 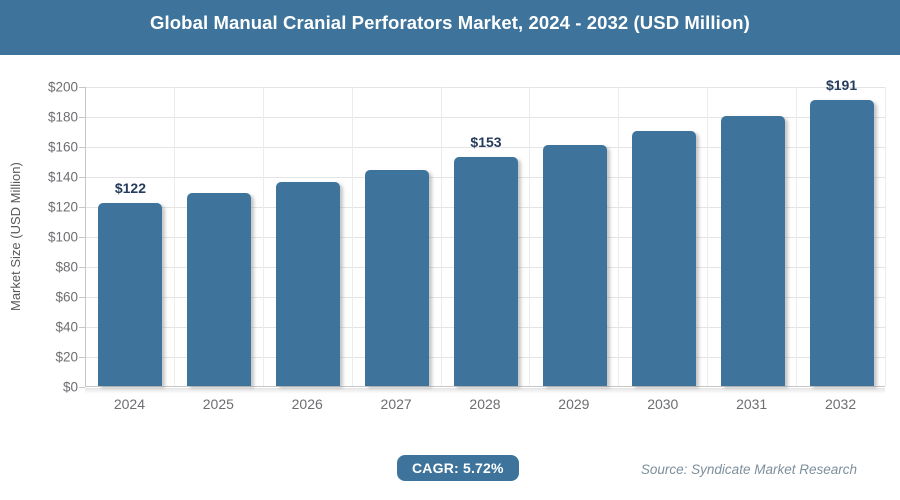 I want to click on y-tick-label: $20, so click(x=66, y=357).